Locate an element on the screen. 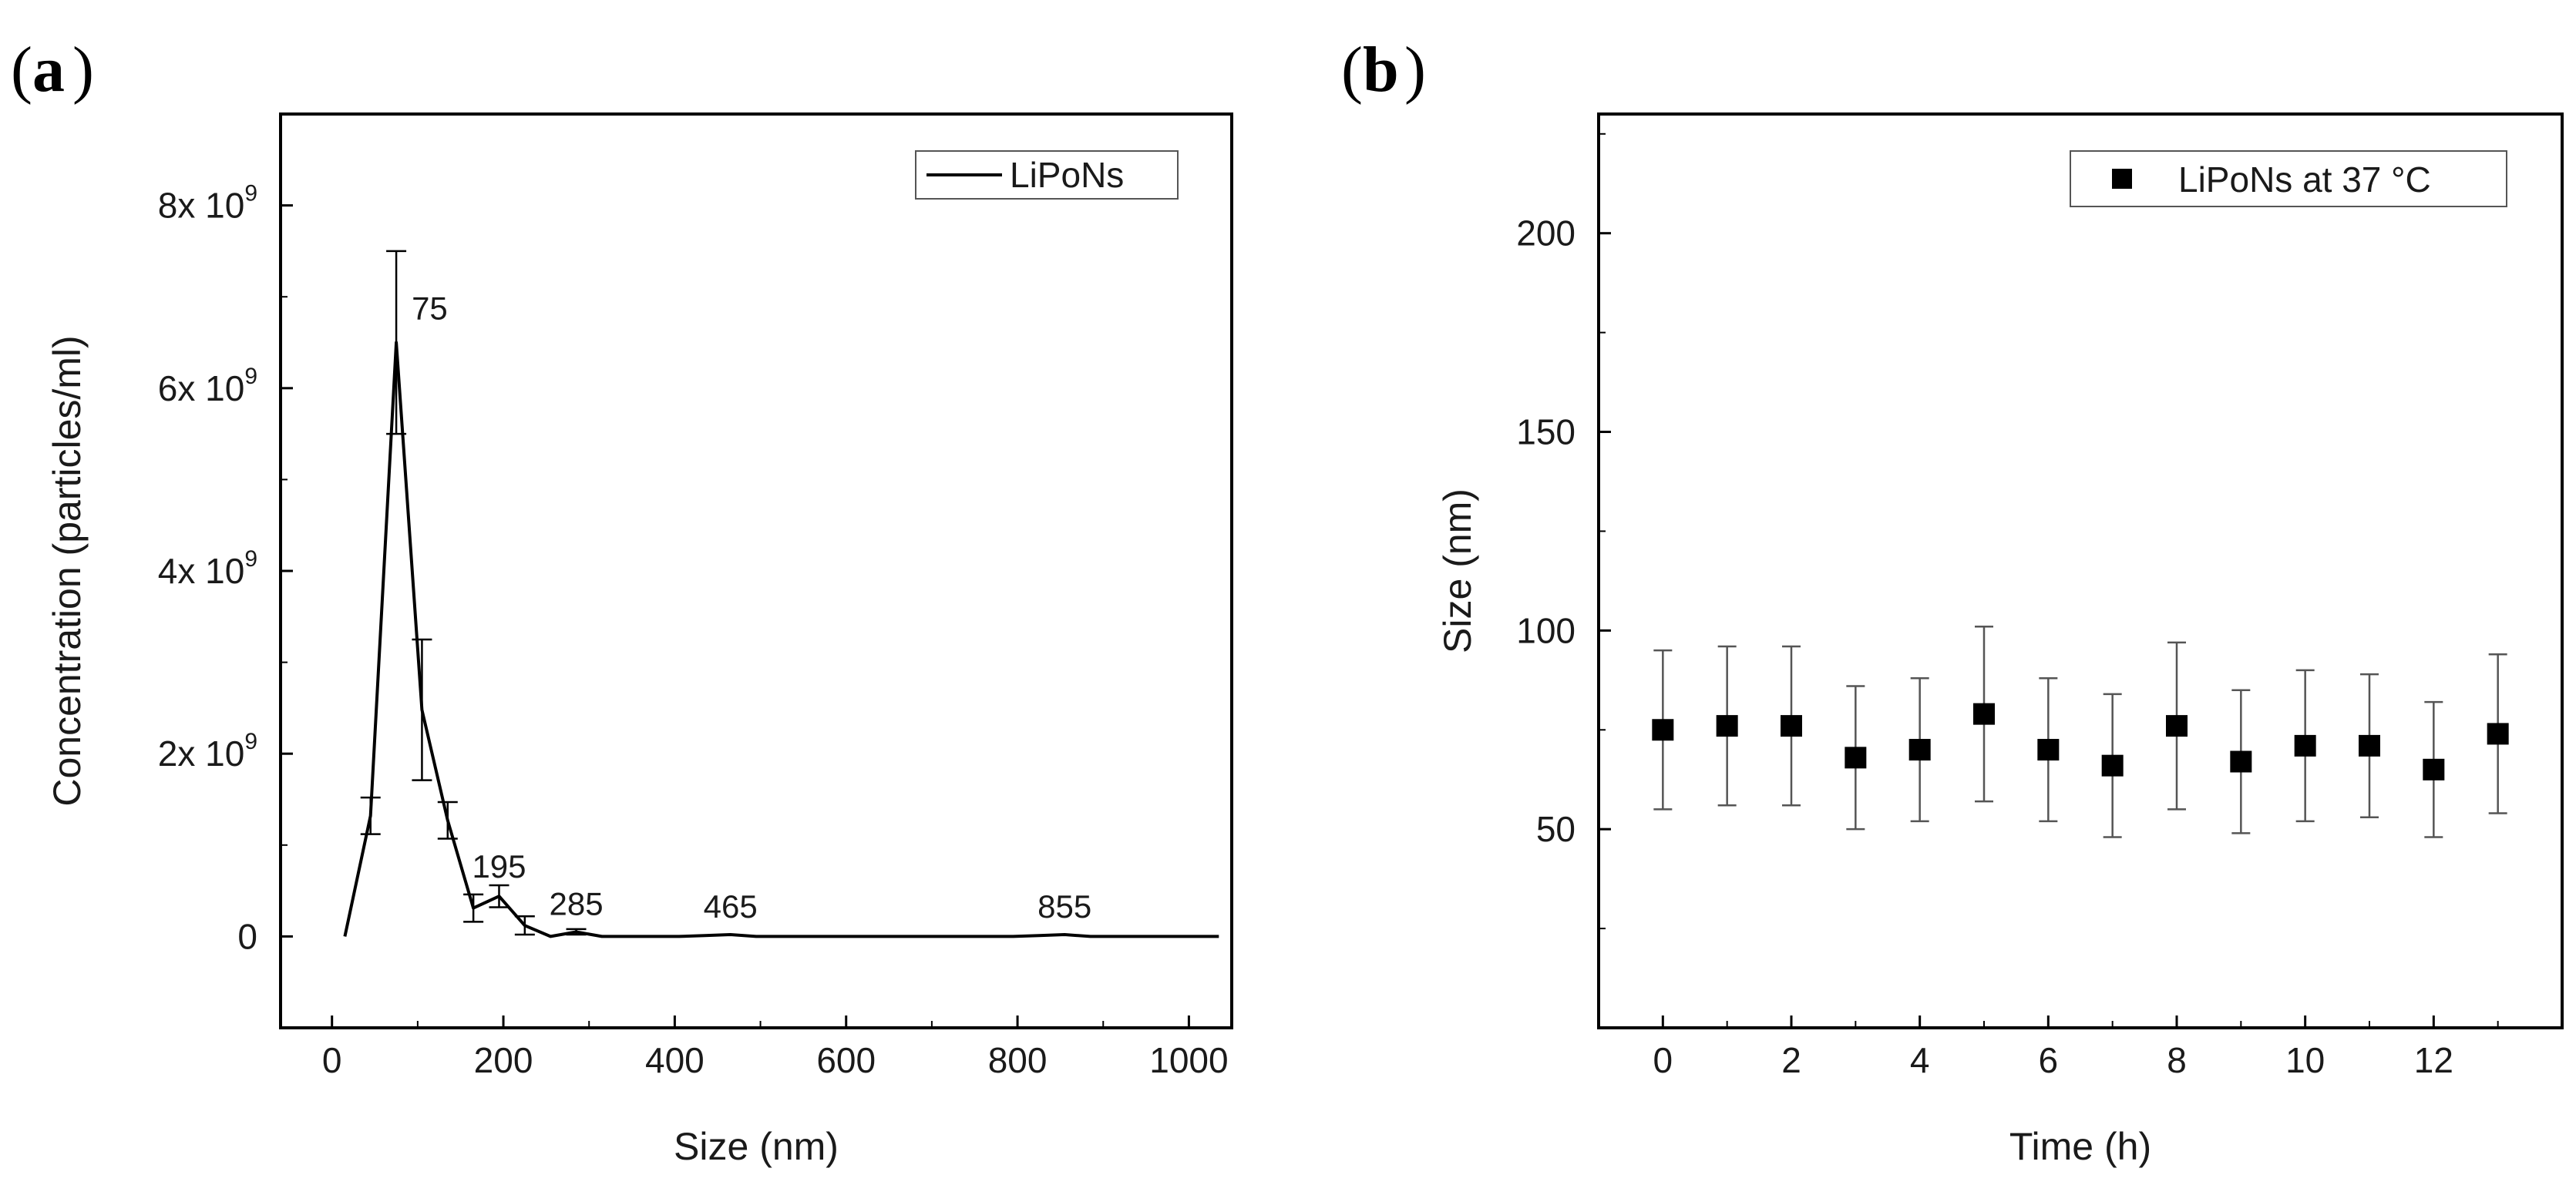 The image size is (2576, 1185). legend-b: LiPoNs at 37 °C is located at coordinates (2288, 178).